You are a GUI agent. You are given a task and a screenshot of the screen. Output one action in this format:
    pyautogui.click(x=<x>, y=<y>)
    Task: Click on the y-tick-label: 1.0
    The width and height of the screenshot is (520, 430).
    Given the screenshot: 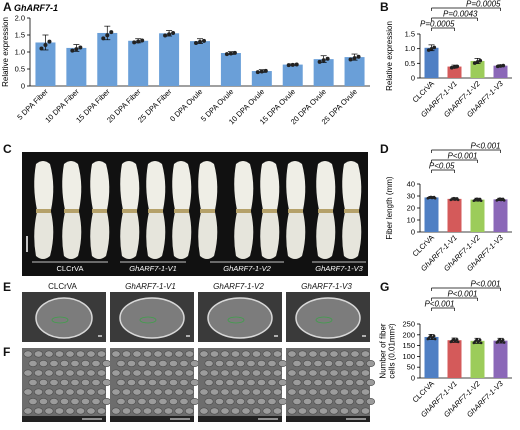 What is the action you would take?
    pyautogui.click(x=20, y=52)
    